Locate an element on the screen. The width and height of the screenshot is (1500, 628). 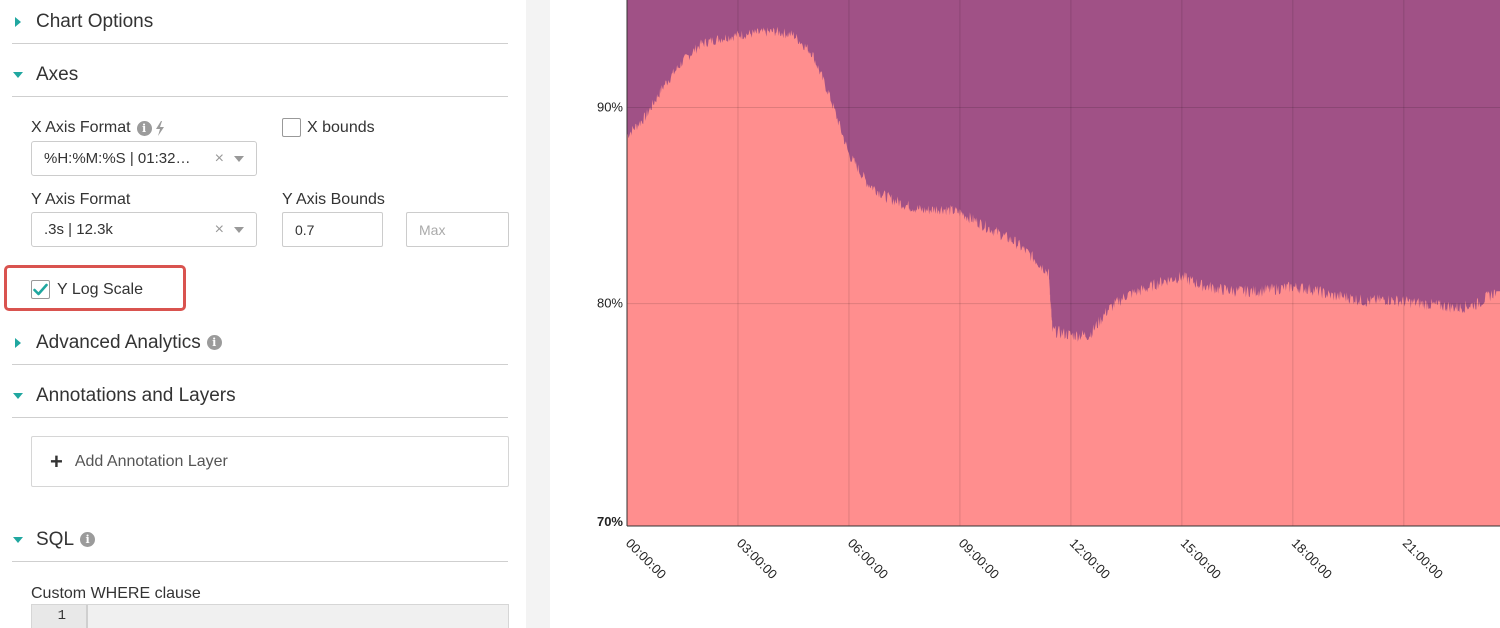
x-tick-label: 09:00:00 is located at coordinates (979, 559).